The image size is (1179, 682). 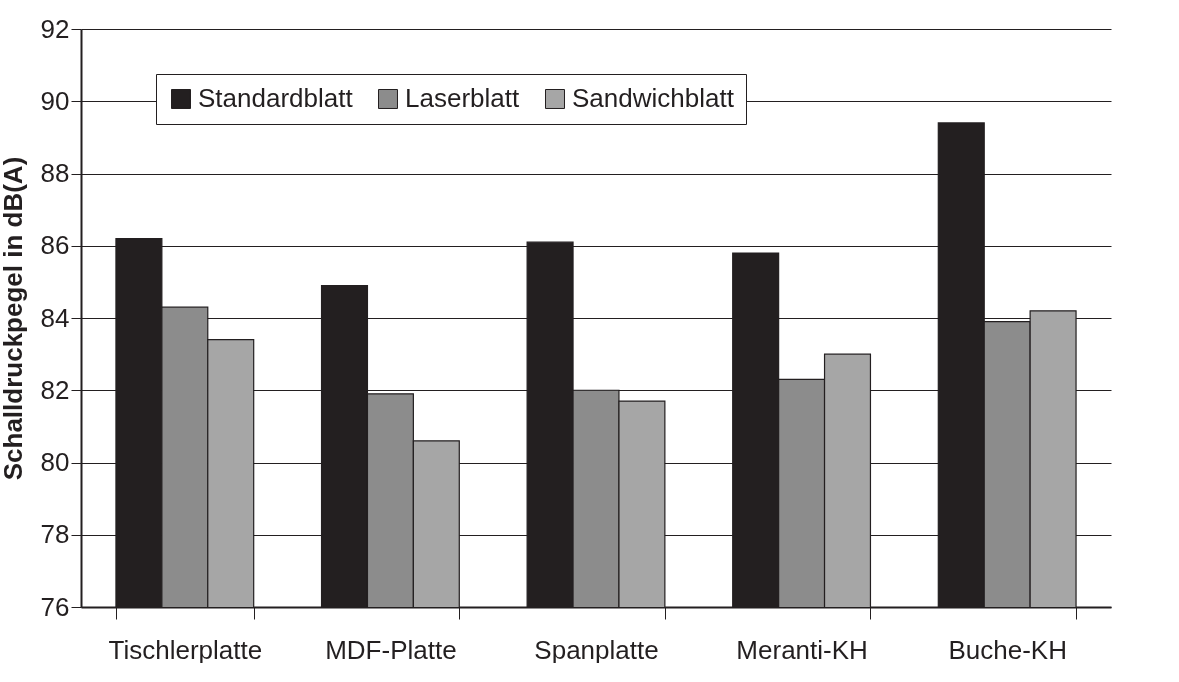 What do you see at coordinates (55, 462) in the screenshot?
I see `y-tick-label: 80` at bounding box center [55, 462].